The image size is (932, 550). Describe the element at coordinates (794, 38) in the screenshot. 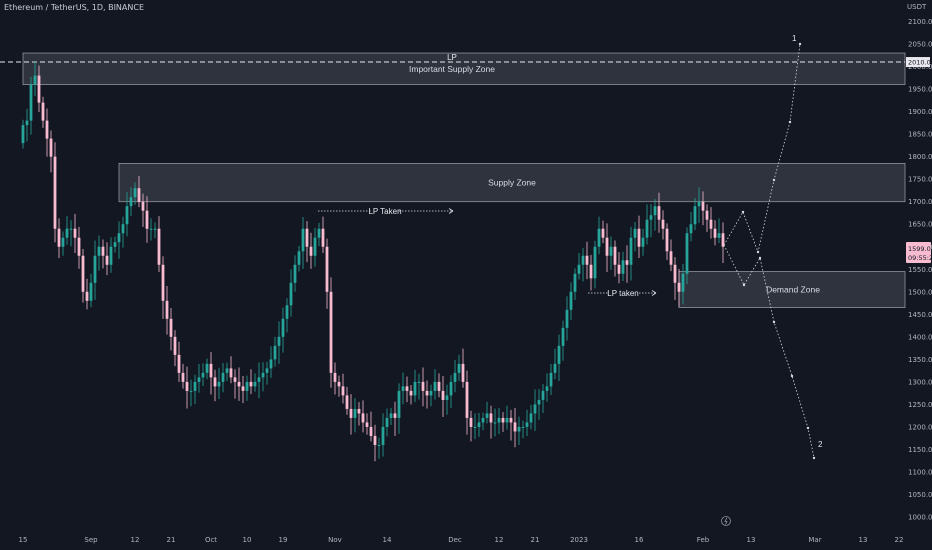

I see `forecast-label-1: 1` at that location.